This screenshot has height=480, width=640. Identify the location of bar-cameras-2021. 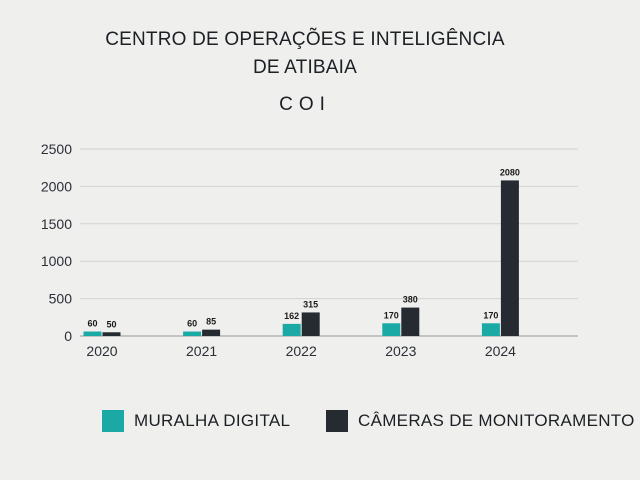
(211, 332).